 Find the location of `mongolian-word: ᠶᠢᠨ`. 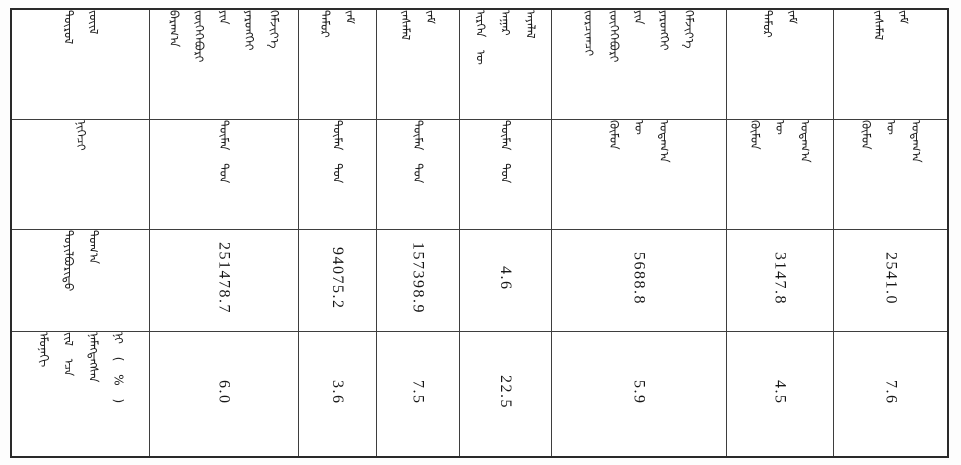

mongolian-word: ᠶᠢᠨ is located at coordinates (224, 17).